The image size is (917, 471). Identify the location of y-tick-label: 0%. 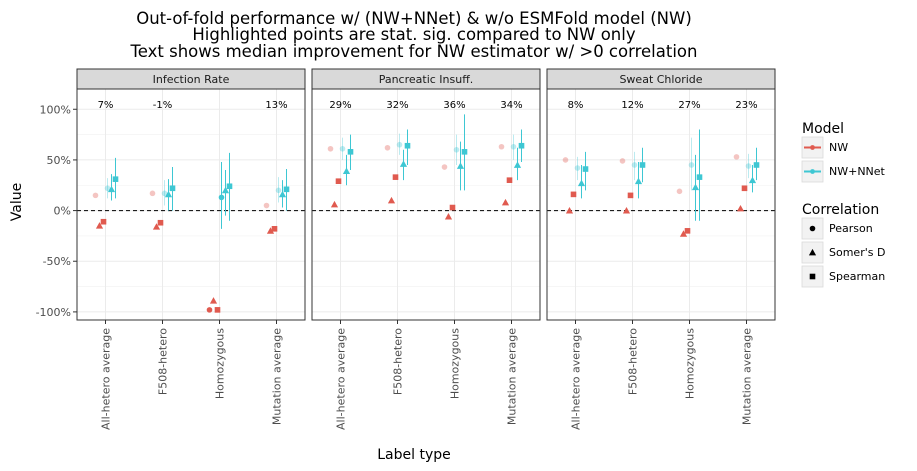
(62, 211).